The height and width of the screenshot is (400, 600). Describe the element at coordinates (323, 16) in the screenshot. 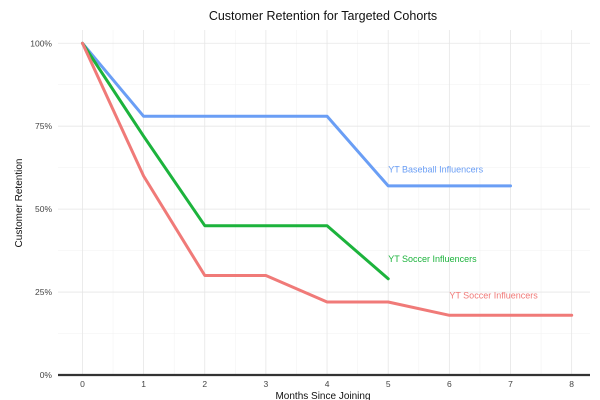

I see `chart-title: Customer Retention for Targeted Cohorts` at that location.